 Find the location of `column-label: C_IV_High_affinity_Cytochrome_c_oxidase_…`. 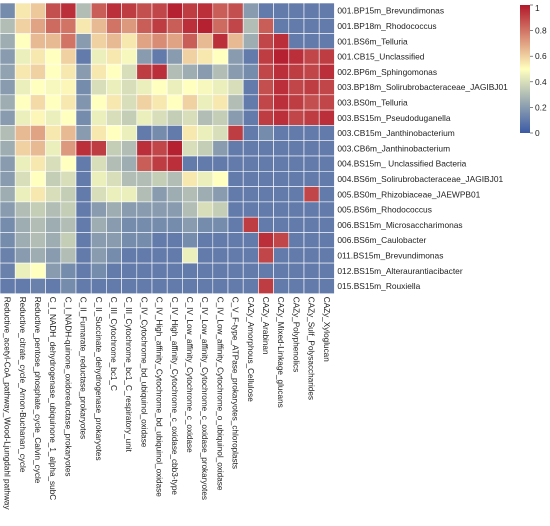

column-label: C_IV_High_affinity_Cytochrome_c_oxidase_… is located at coordinates (174, 396).